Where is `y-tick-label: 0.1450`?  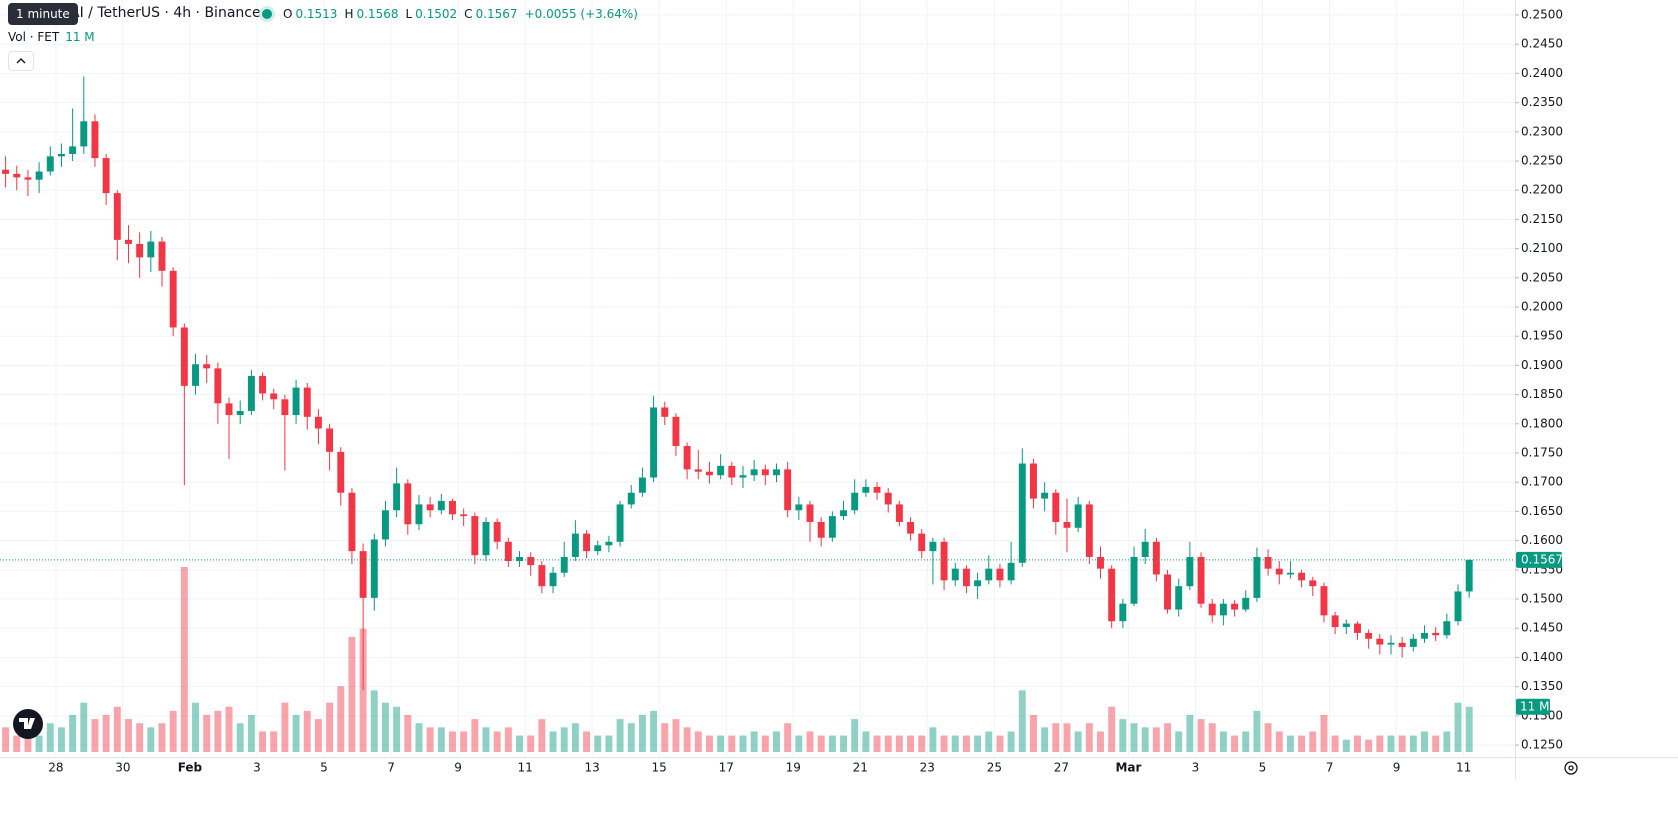
y-tick-label: 0.1450 is located at coordinates (1542, 628).